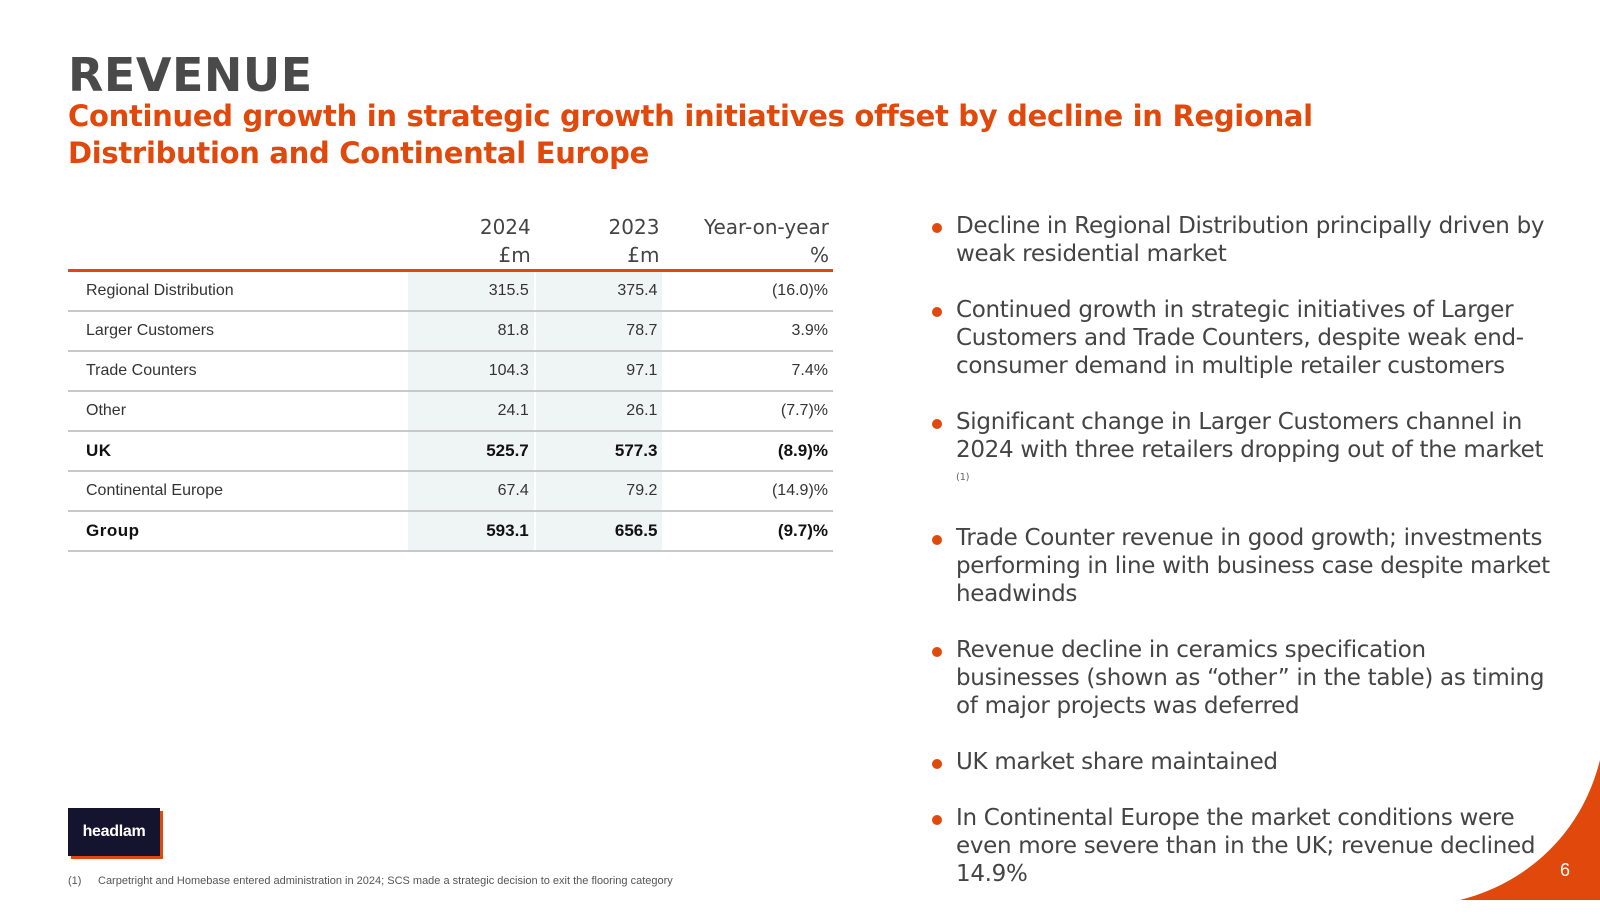 Image resolution: width=1600 pixels, height=916 pixels. Describe the element at coordinates (748, 491) in the screenshot. I see `cell-yoy: (14.9)%` at that location.